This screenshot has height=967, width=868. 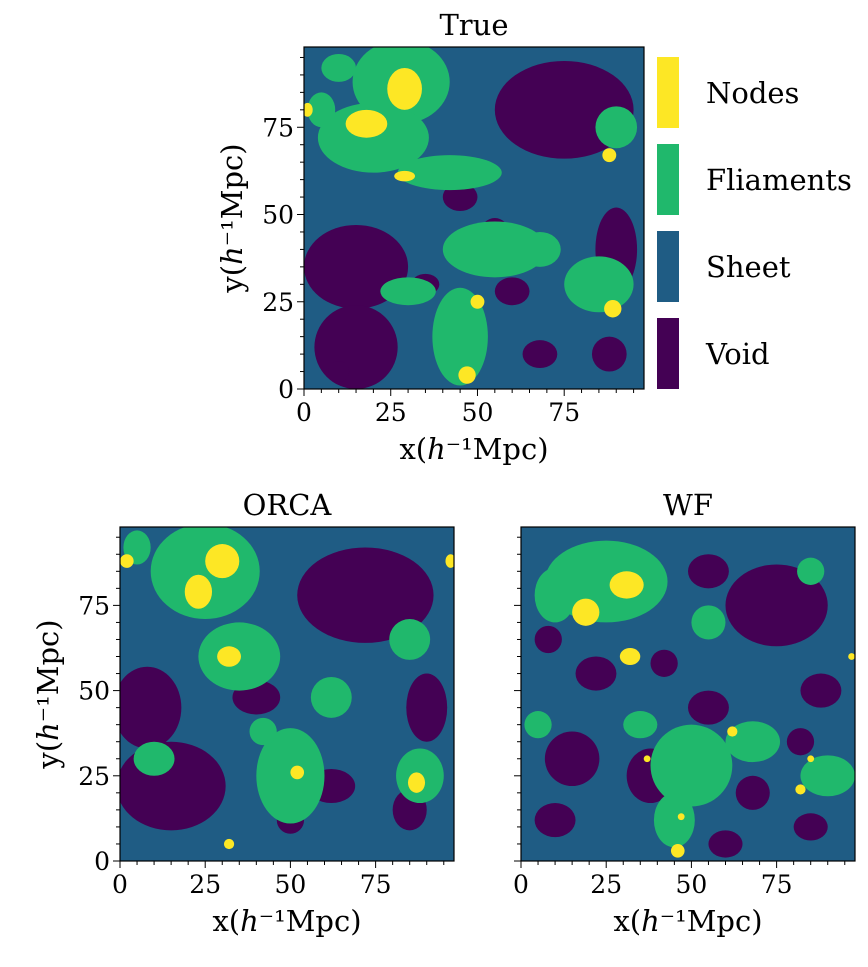 What do you see at coordinates (737, 354) in the screenshot?
I see `legend-label-void: Void` at bounding box center [737, 354].